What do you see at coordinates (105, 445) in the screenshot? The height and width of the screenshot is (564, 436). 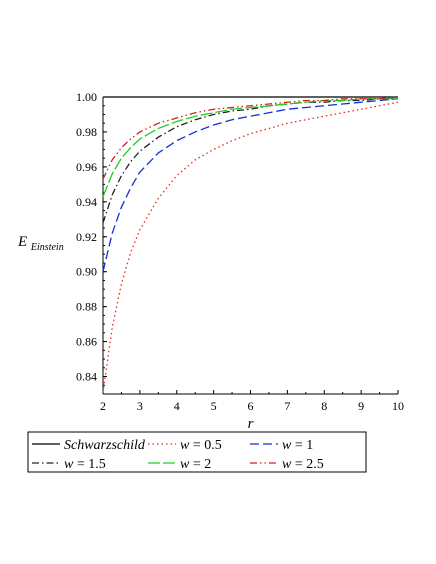 I see `legend-label: Schwarzschild` at bounding box center [105, 445].